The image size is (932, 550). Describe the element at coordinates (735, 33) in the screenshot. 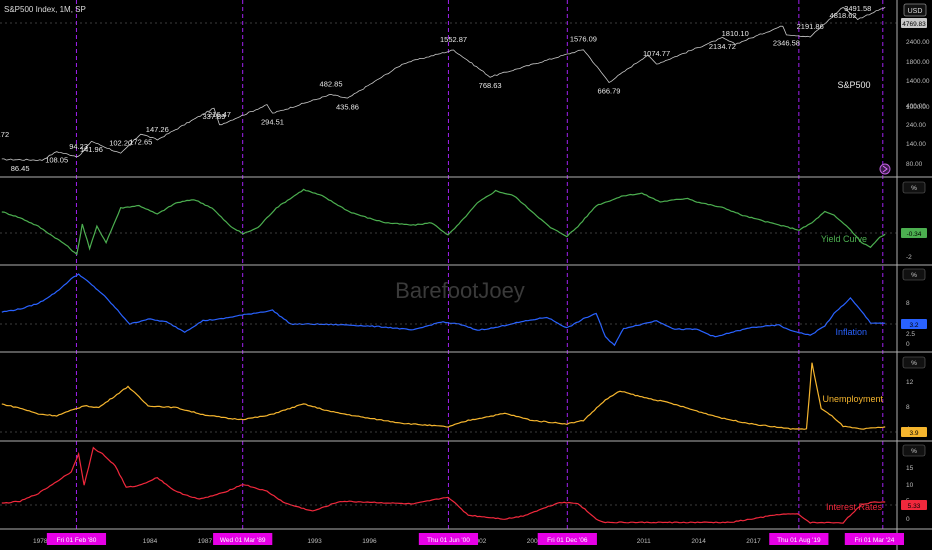

I see `pivot-label: 1810.10` at that location.